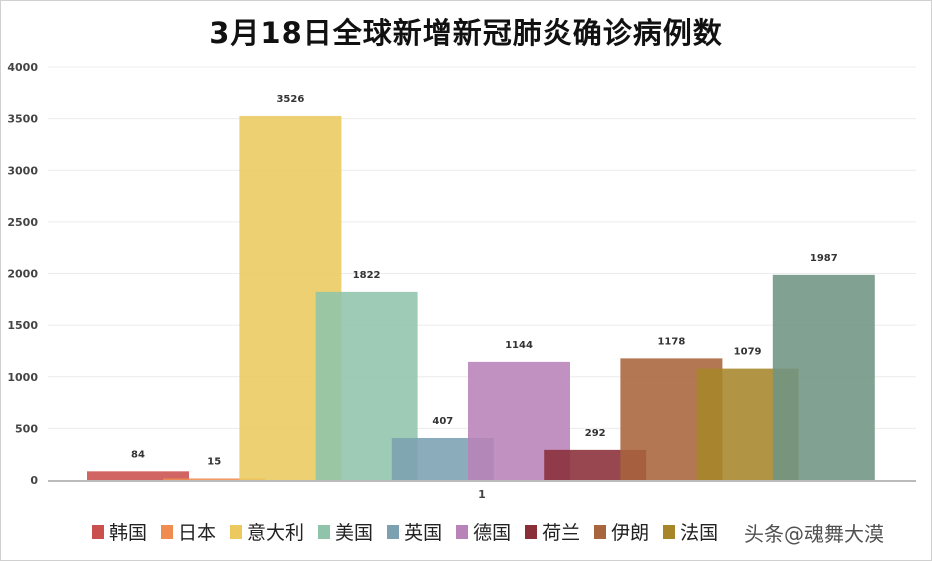 This screenshot has width=932, height=561. Describe the element at coordinates (354, 533) in the screenshot. I see `legend-label: 美国` at that location.